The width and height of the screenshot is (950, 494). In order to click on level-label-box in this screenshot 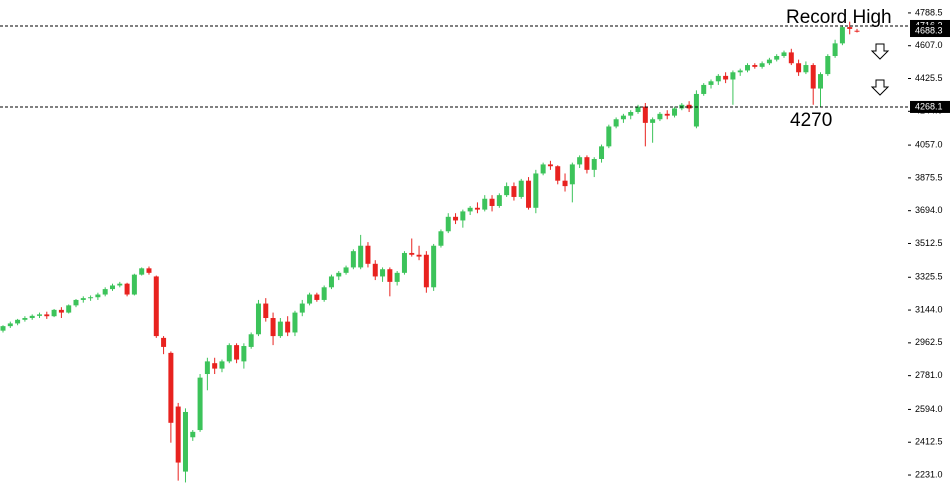, I will do `click(930, 106)`.